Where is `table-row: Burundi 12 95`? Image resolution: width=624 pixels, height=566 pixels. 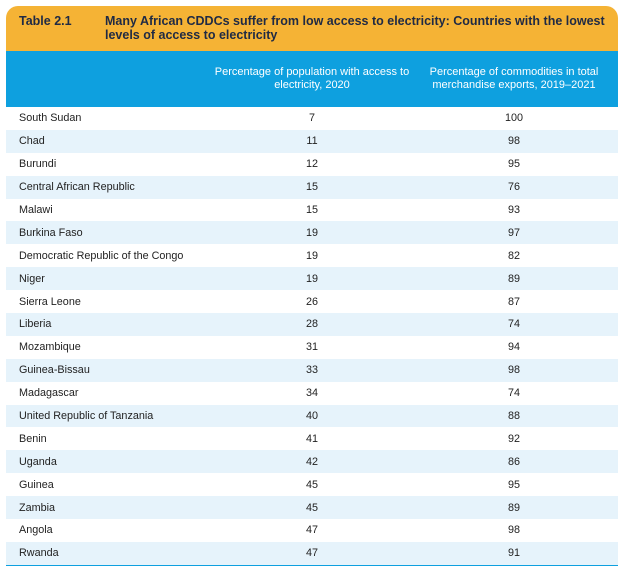 table-row: Burundi 12 95 is located at coordinates (312, 164).